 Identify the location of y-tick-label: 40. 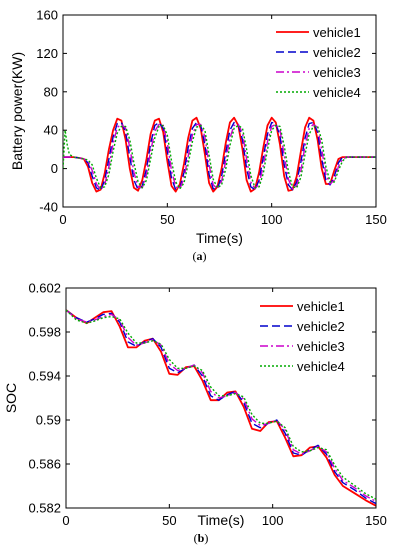
(51, 130).